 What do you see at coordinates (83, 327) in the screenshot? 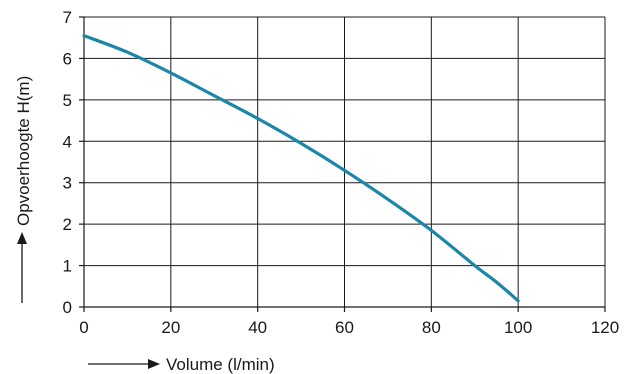
I see `x-tick-label: 0` at bounding box center [83, 327].